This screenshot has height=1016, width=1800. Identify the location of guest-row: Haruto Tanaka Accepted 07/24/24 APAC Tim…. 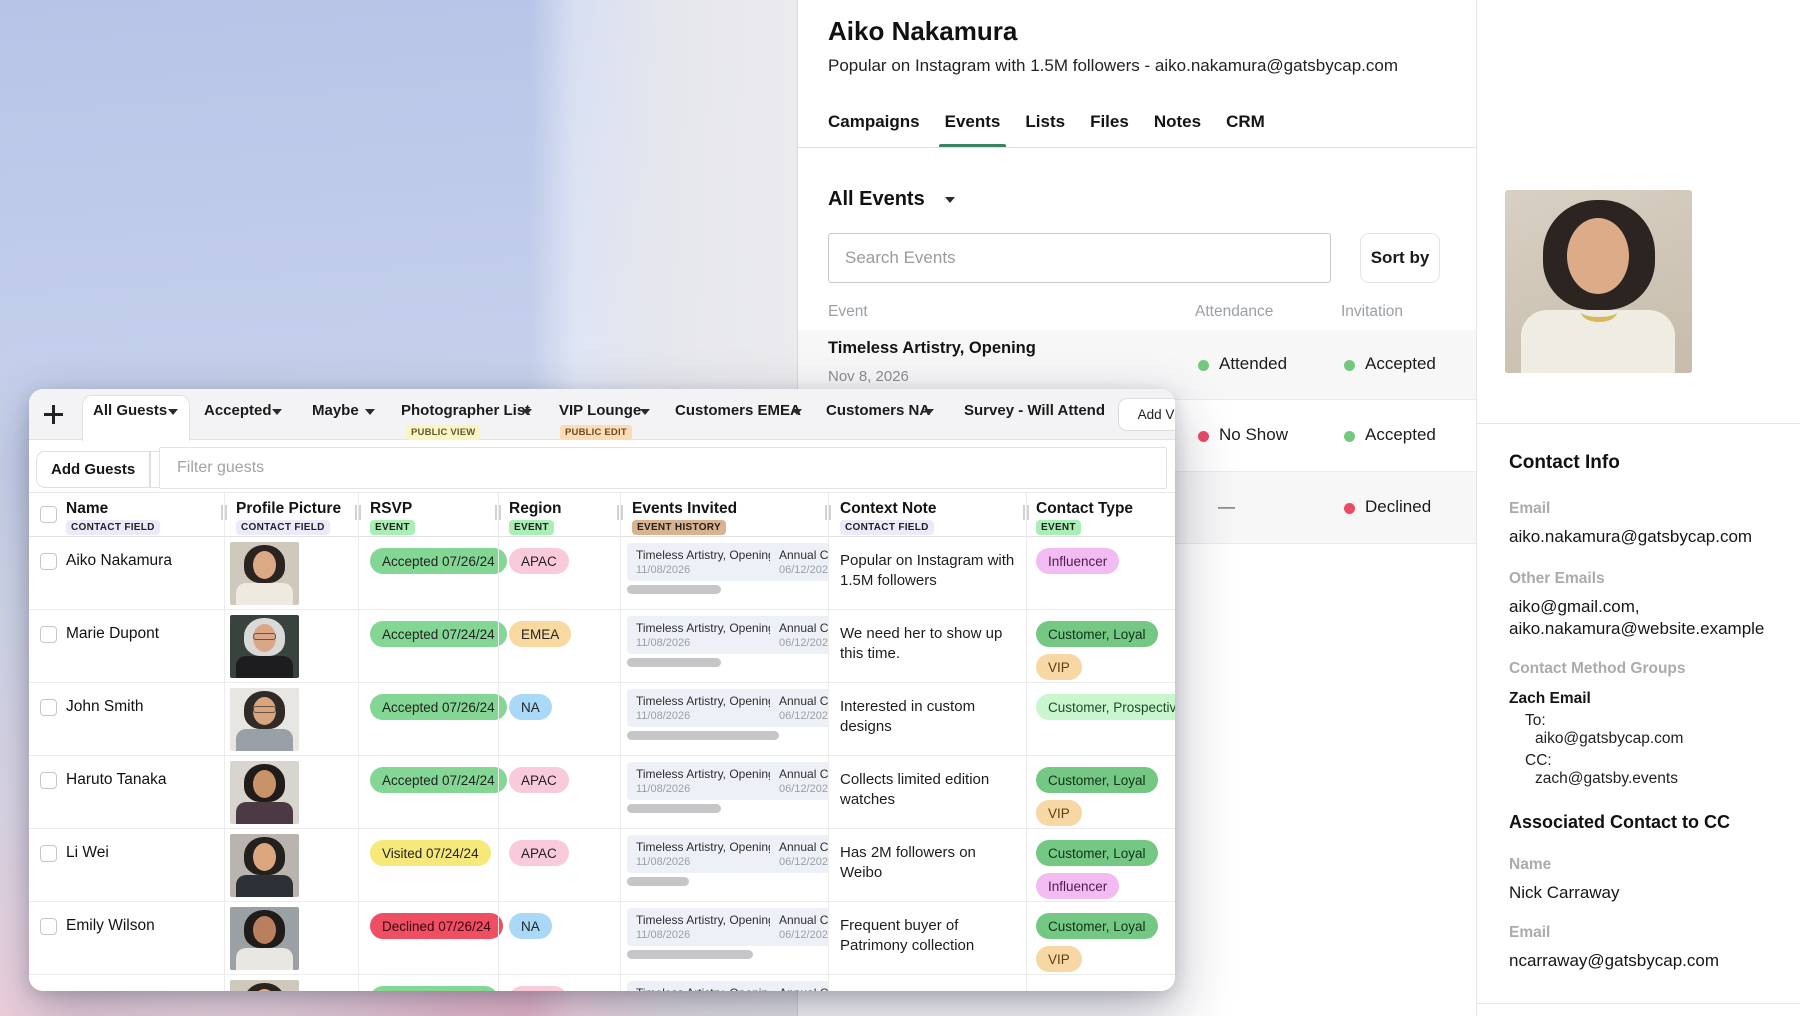
(602, 792).